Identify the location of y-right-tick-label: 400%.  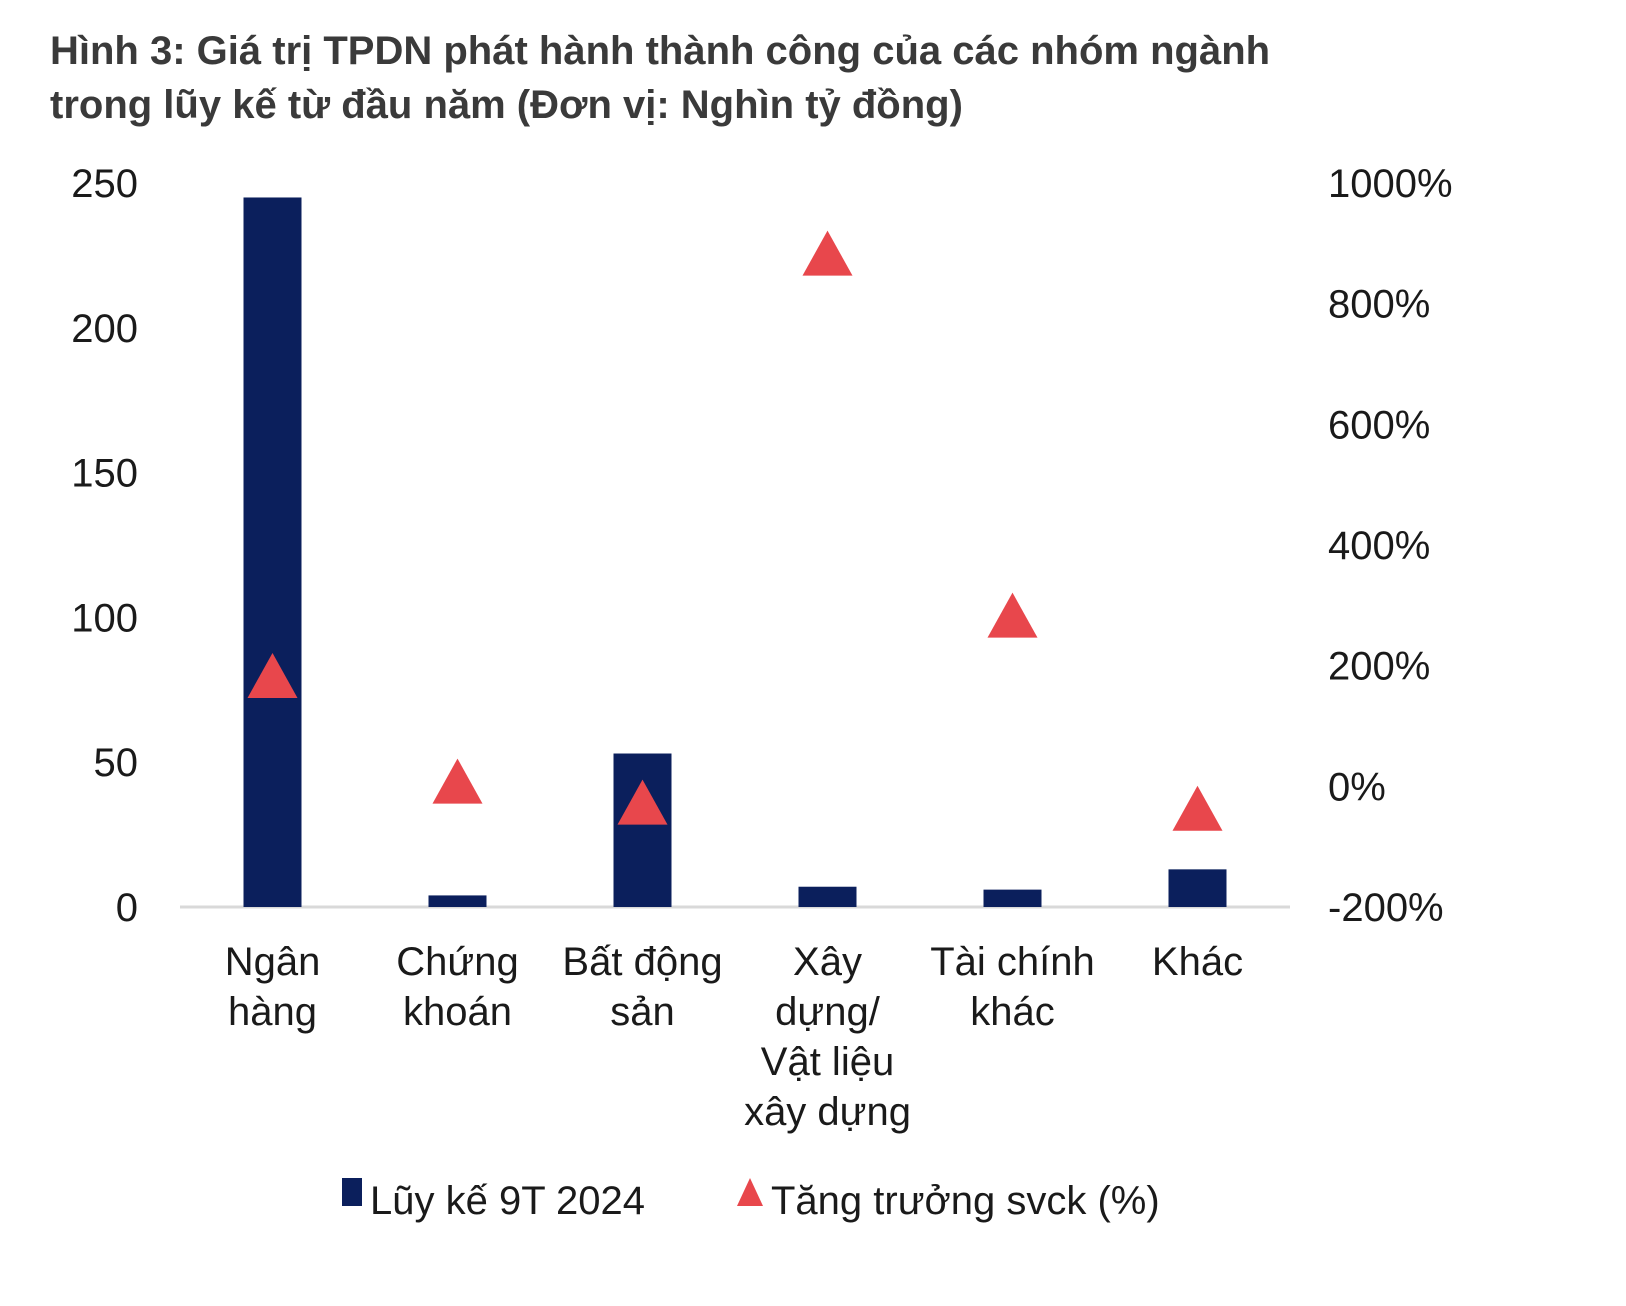
(1379, 546).